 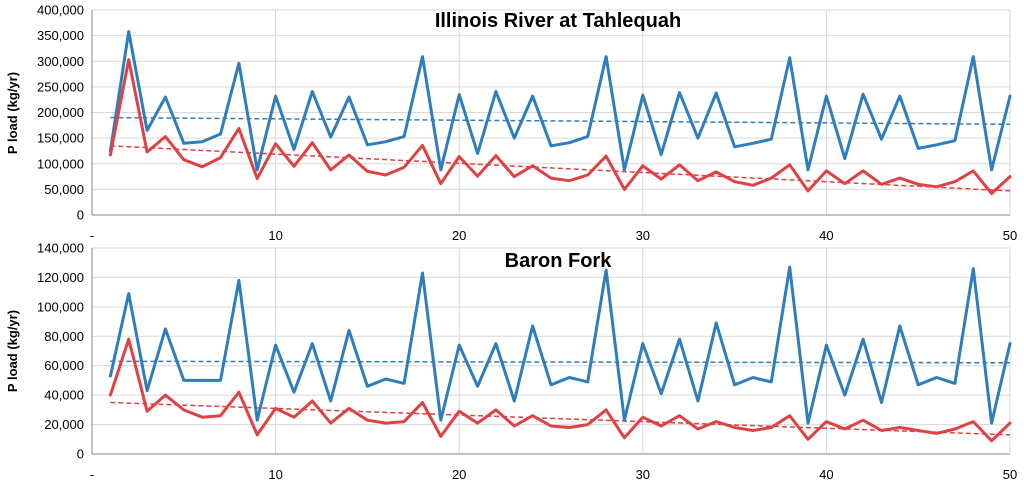 I want to click on chart-title: Baron Fork, so click(x=559, y=261).